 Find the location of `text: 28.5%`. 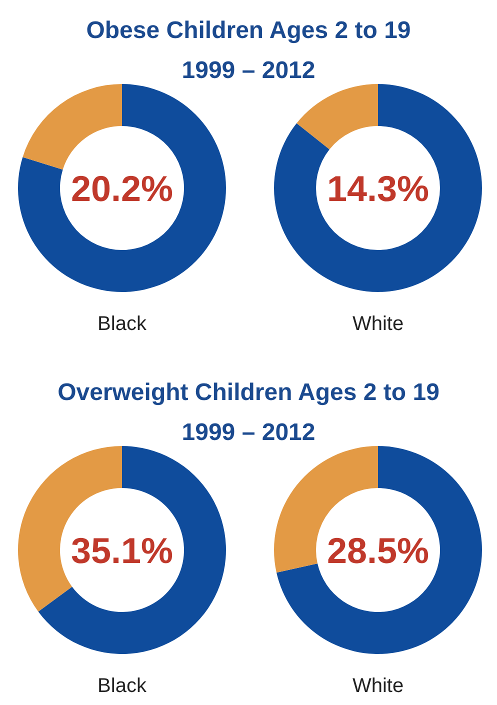

text: 28.5% is located at coordinates (378, 550).